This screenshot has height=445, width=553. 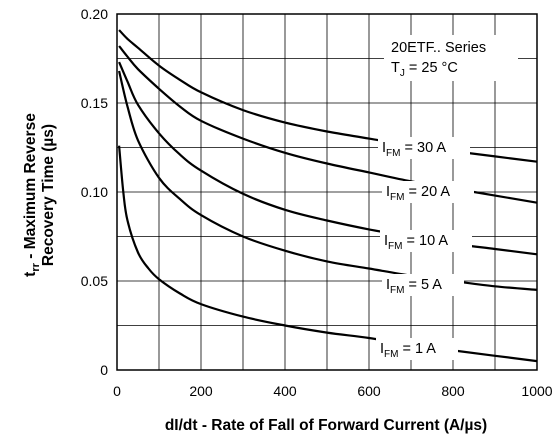 What do you see at coordinates (94, 192) in the screenshot?
I see `y-tick-label: 0.10` at bounding box center [94, 192].